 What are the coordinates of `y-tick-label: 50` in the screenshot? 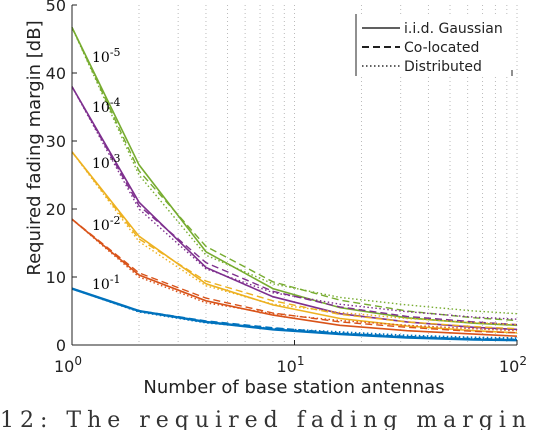 It's located at (56, 7).